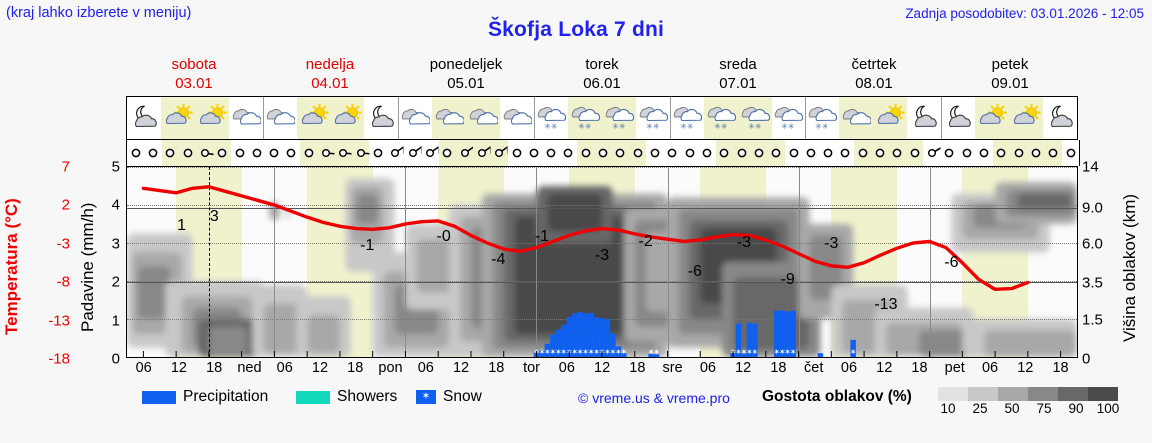 This screenshot has width=1152, height=443. I want to click on cloud-height-tick-label: 0, so click(1086, 359).